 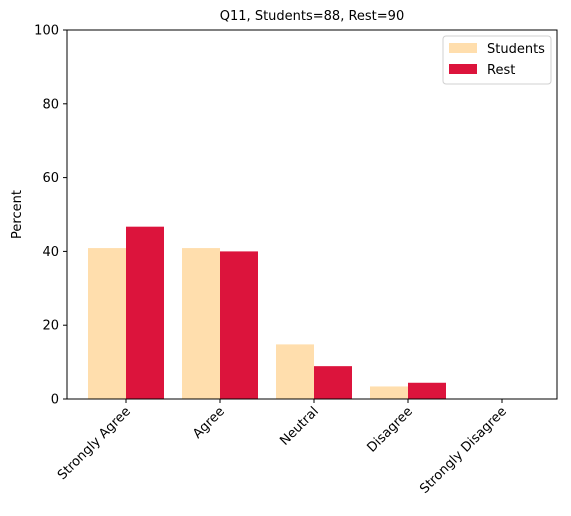 What do you see at coordinates (50, 216) in the screenshot?
I see `y-axis: 0 20 40 60 80 100` at bounding box center [50, 216].